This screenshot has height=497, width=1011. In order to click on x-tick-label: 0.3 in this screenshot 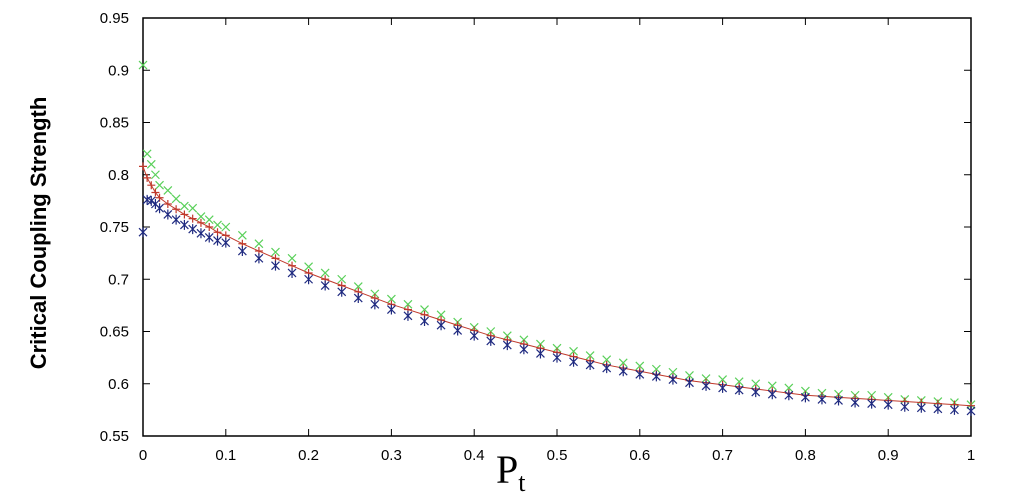, I will do `click(391, 455)`.